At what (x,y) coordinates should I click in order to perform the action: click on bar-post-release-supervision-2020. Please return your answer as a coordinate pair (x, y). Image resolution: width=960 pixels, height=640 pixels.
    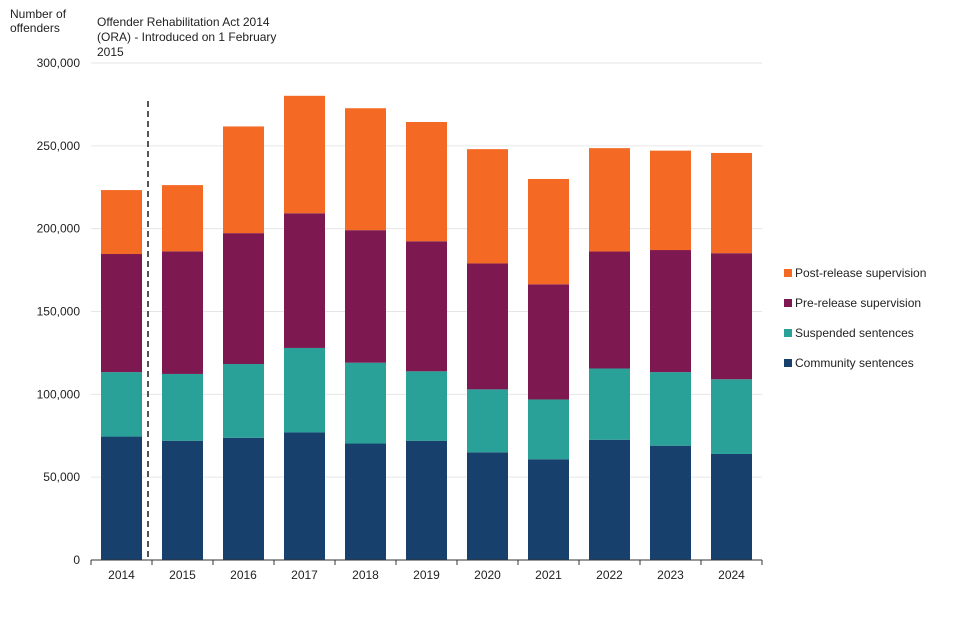
    Looking at the image, I should click on (487, 206).